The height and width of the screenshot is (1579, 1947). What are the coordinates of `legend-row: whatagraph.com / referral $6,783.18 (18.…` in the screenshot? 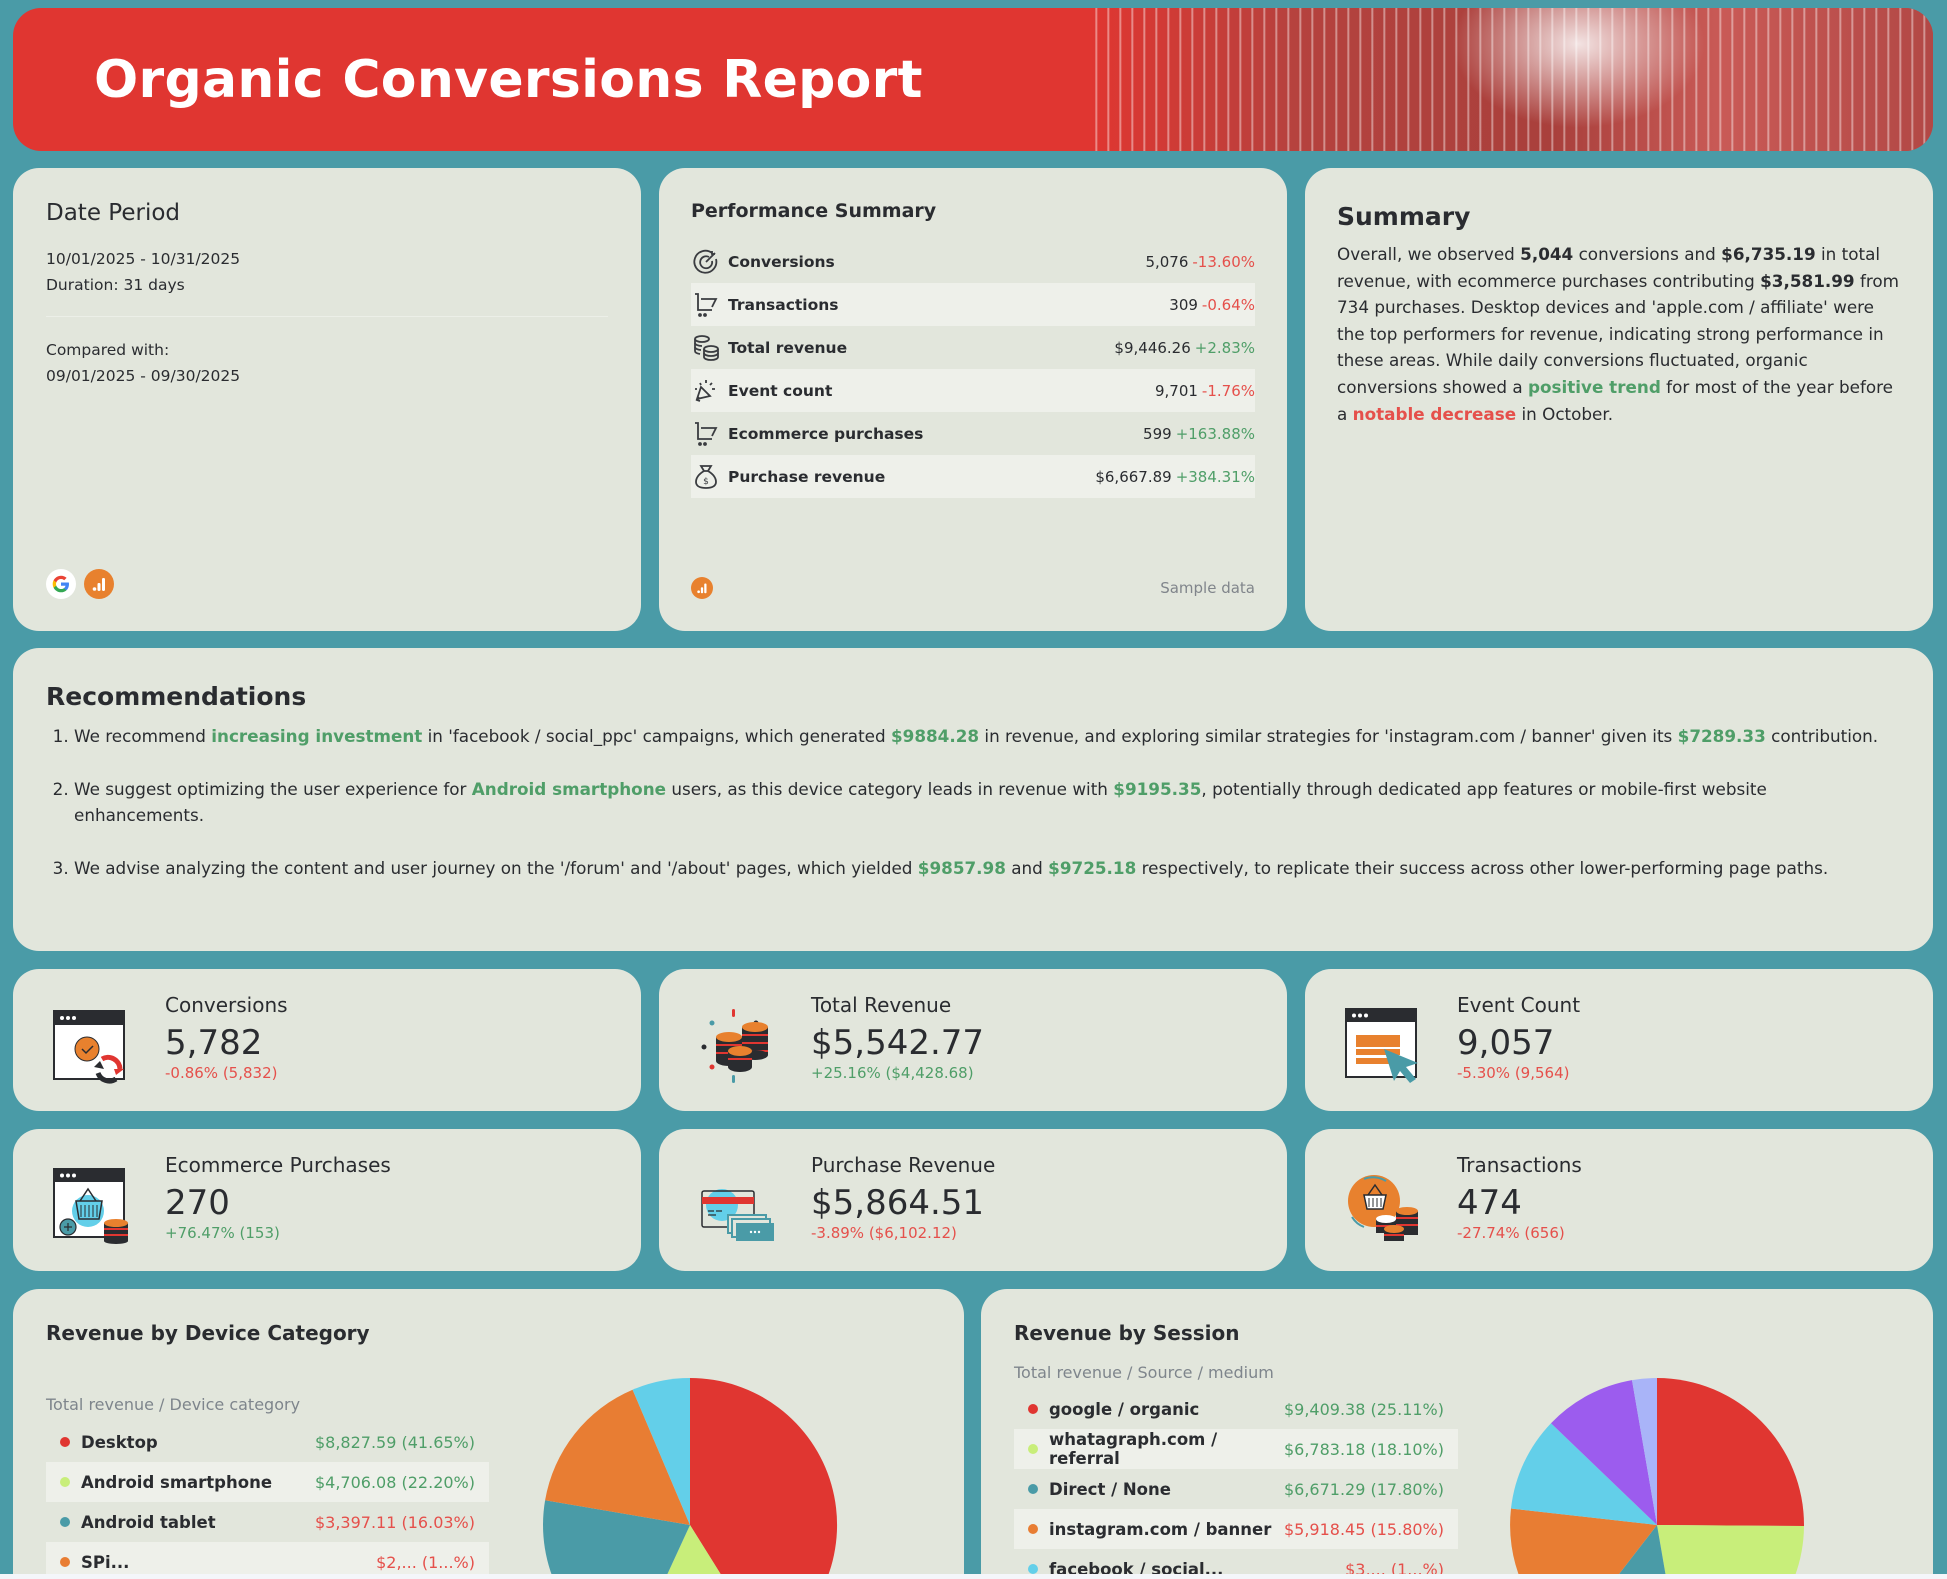 It's located at (1236, 1449).